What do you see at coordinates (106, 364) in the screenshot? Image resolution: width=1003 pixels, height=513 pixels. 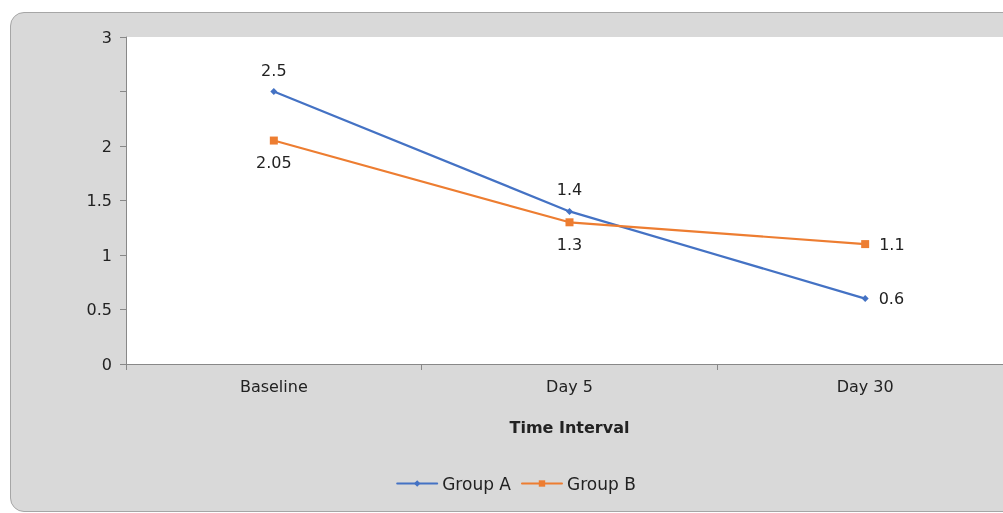 I see `y-tick-label: 0` at bounding box center [106, 364].